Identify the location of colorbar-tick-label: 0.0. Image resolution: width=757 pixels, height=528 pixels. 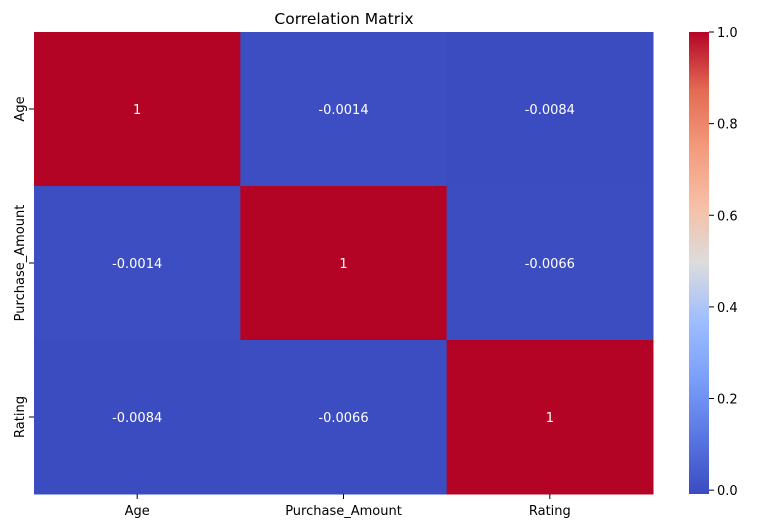
(727, 491).